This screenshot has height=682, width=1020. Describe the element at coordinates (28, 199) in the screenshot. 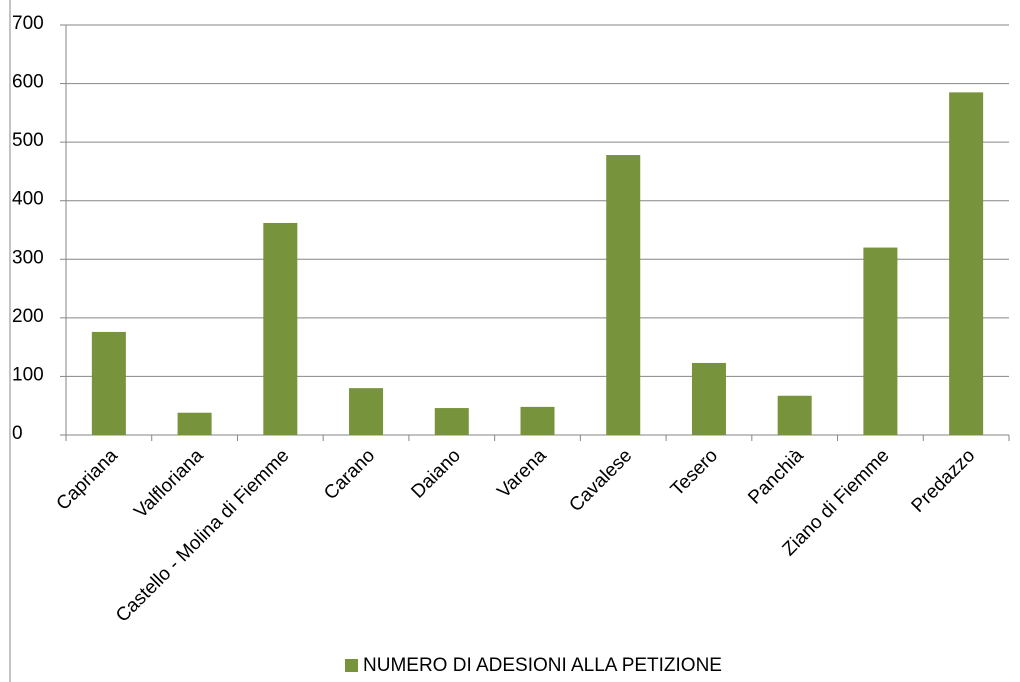

I see `y-tick-label: 400` at that location.